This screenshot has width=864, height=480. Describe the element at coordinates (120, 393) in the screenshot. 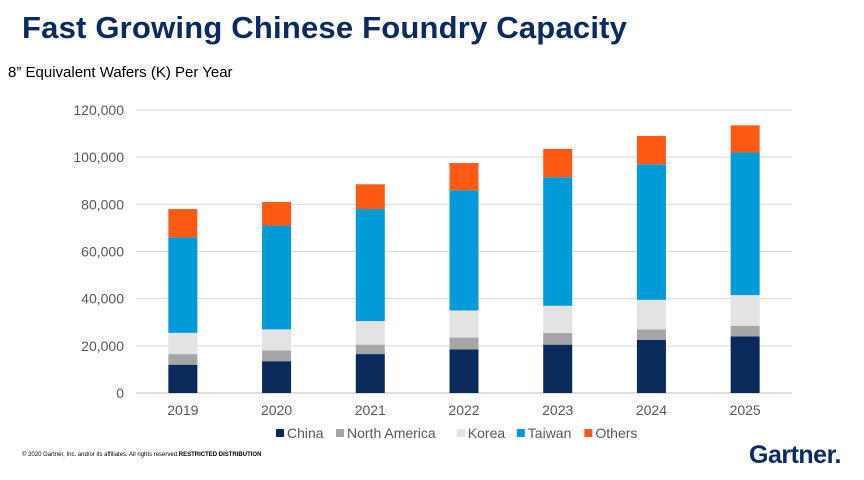

I see `y-tick-label: 0` at that location.